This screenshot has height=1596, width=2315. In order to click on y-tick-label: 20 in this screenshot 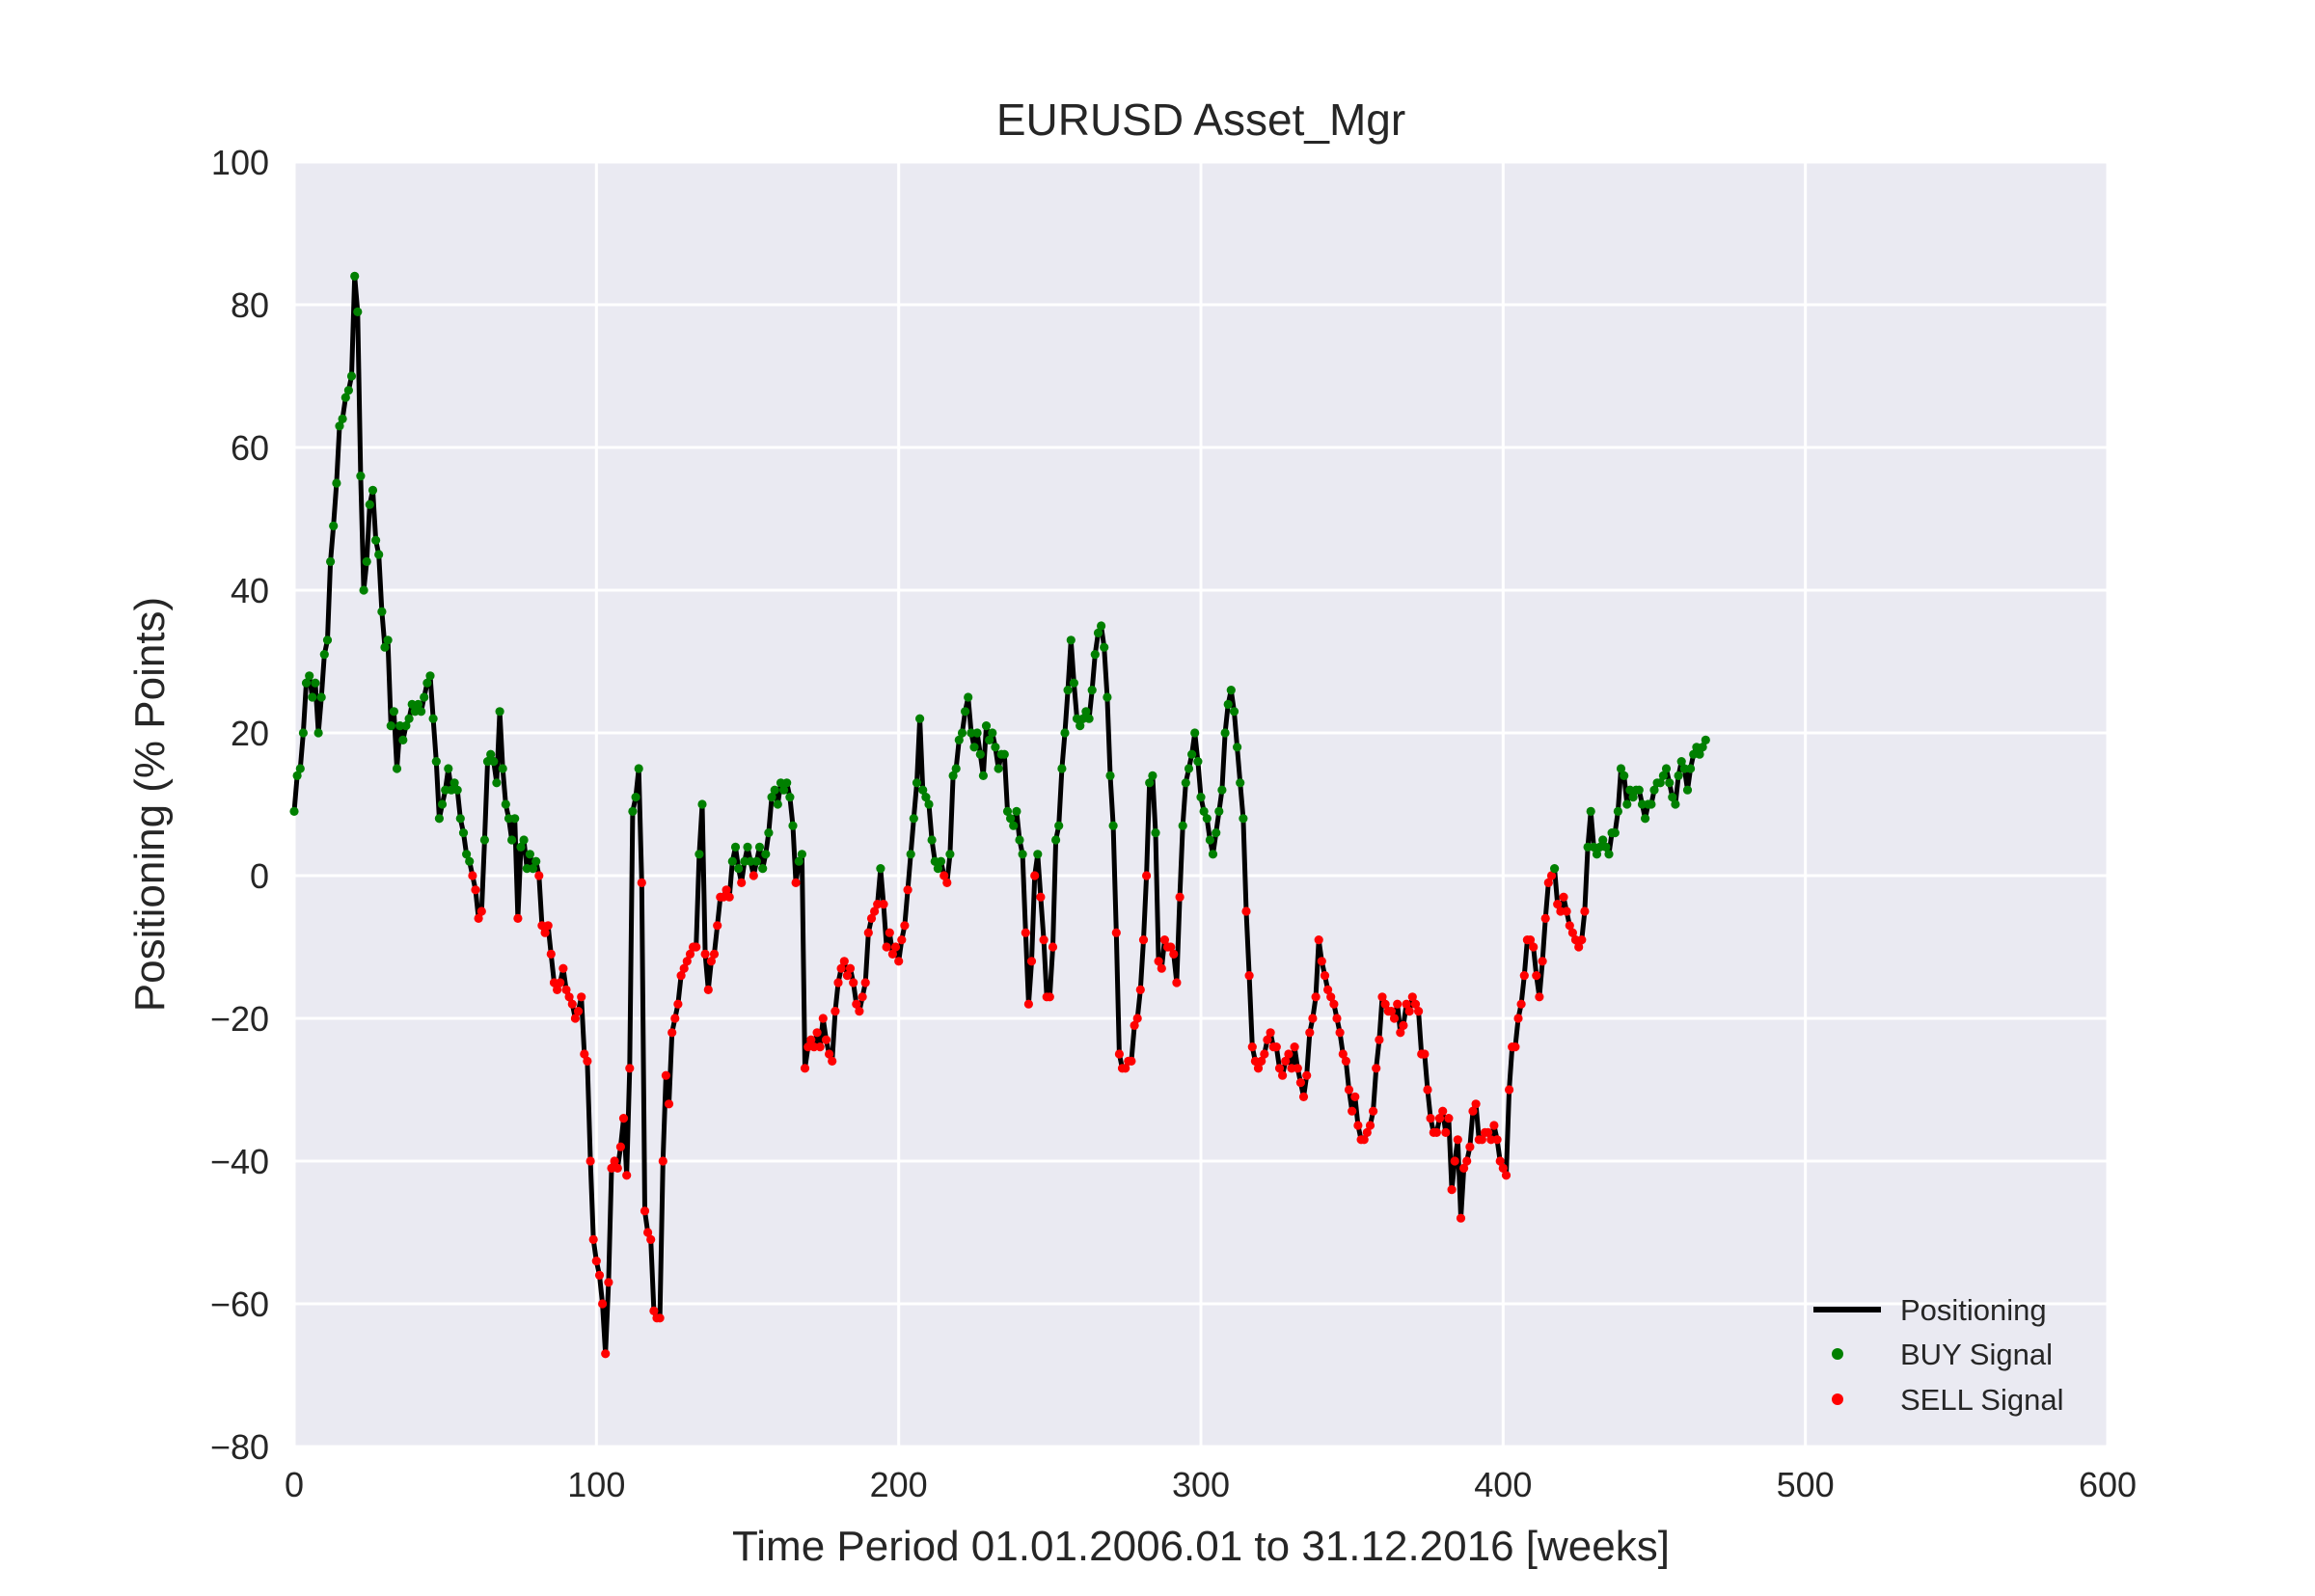, I will do `click(250, 733)`.